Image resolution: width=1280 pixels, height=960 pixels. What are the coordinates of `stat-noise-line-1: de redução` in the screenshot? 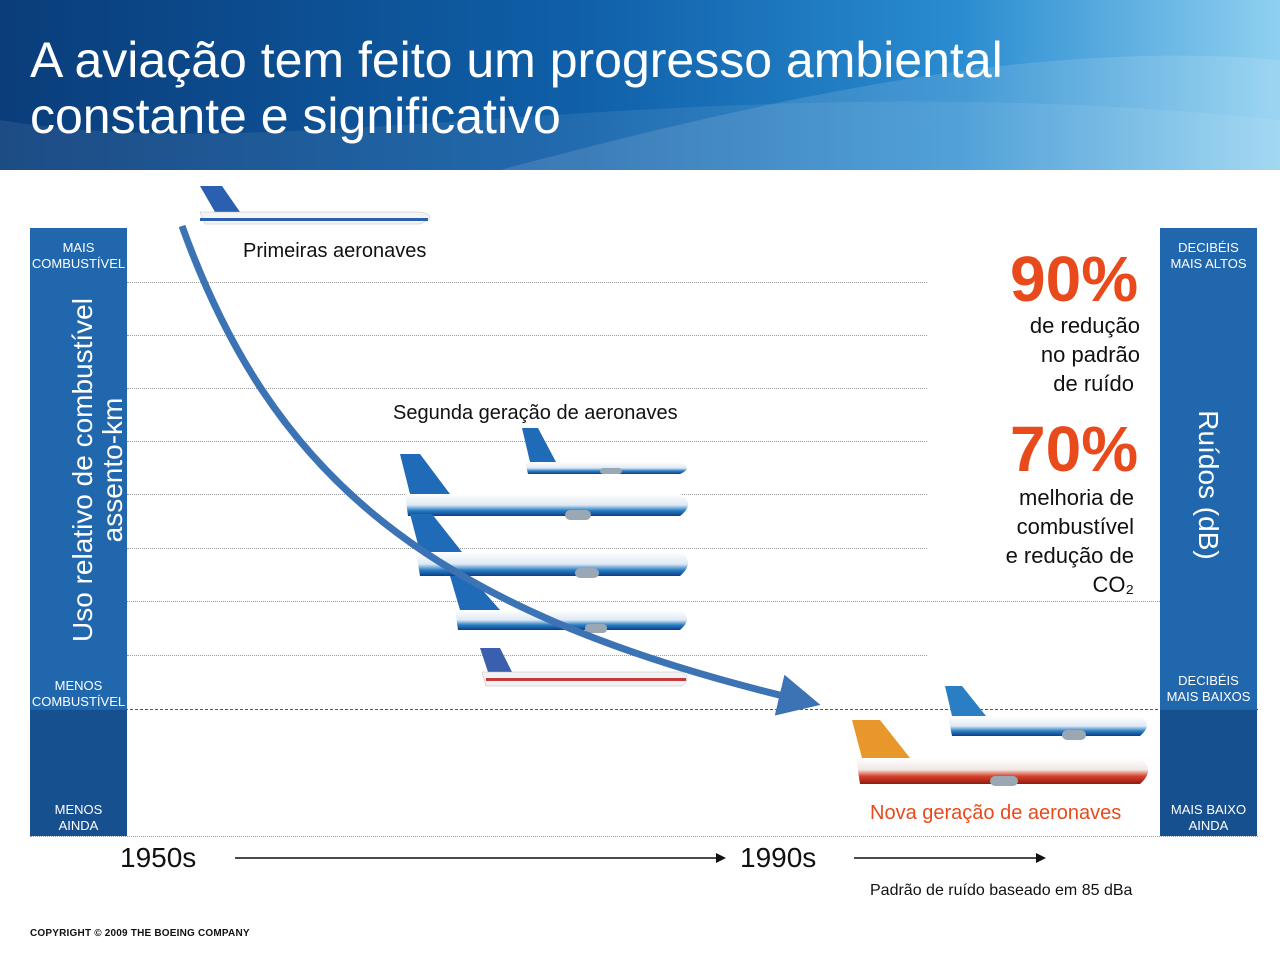 It's located at (1084, 325).